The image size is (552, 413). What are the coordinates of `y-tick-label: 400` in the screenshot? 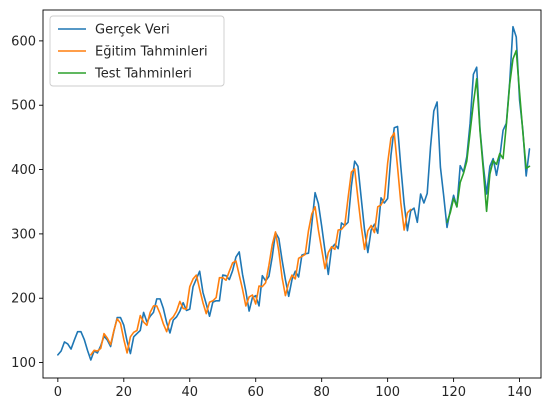 It's located at (23, 170).